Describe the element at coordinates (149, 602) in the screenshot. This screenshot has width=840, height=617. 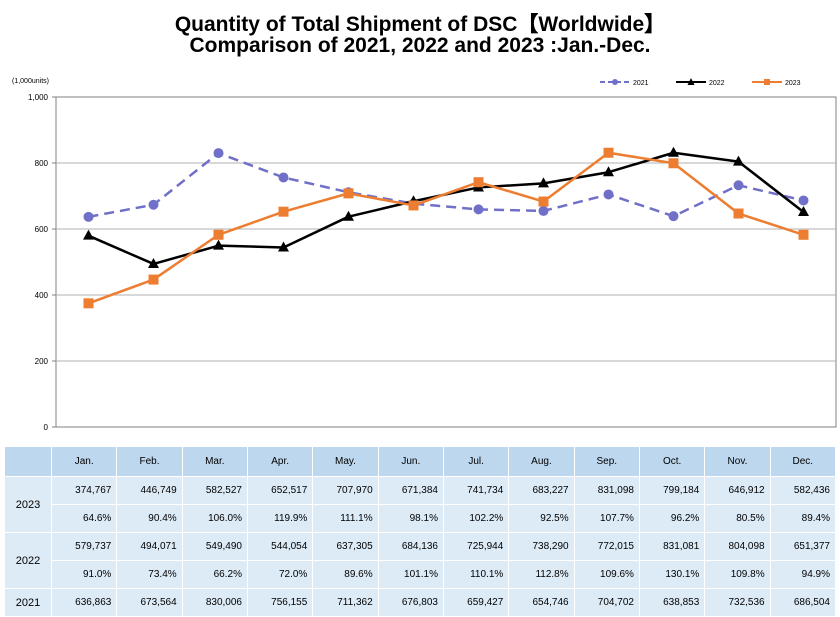
I see `units-cell: 673,564` at that location.